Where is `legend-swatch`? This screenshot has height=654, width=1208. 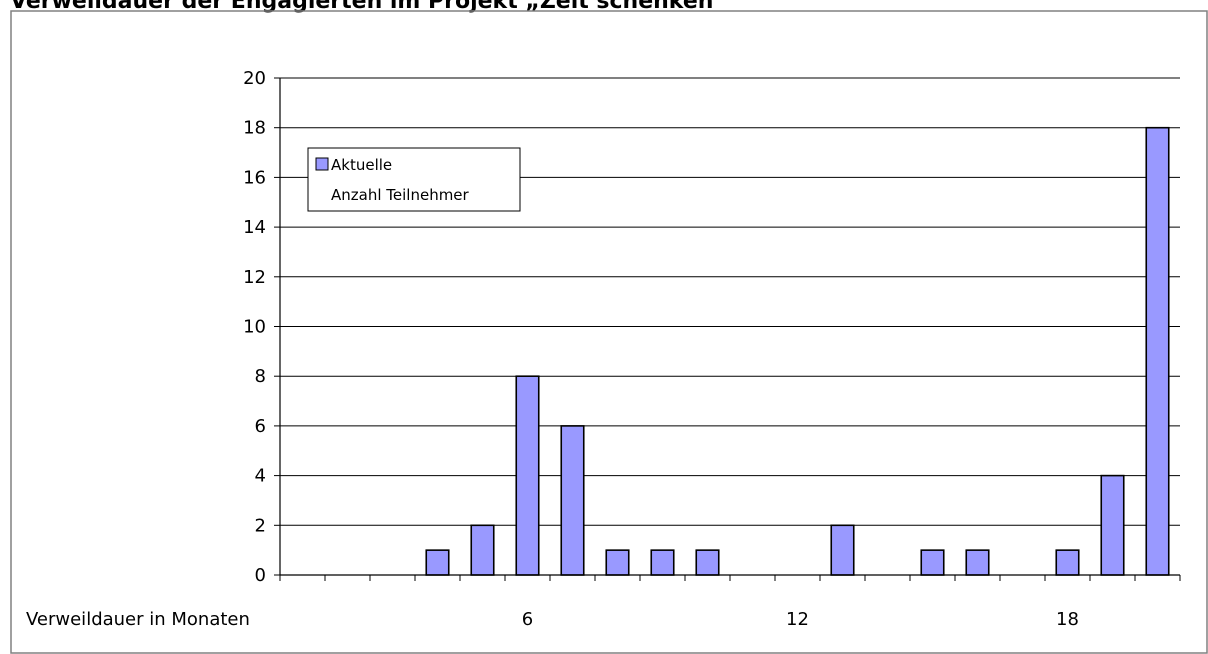 legend-swatch is located at coordinates (322, 164).